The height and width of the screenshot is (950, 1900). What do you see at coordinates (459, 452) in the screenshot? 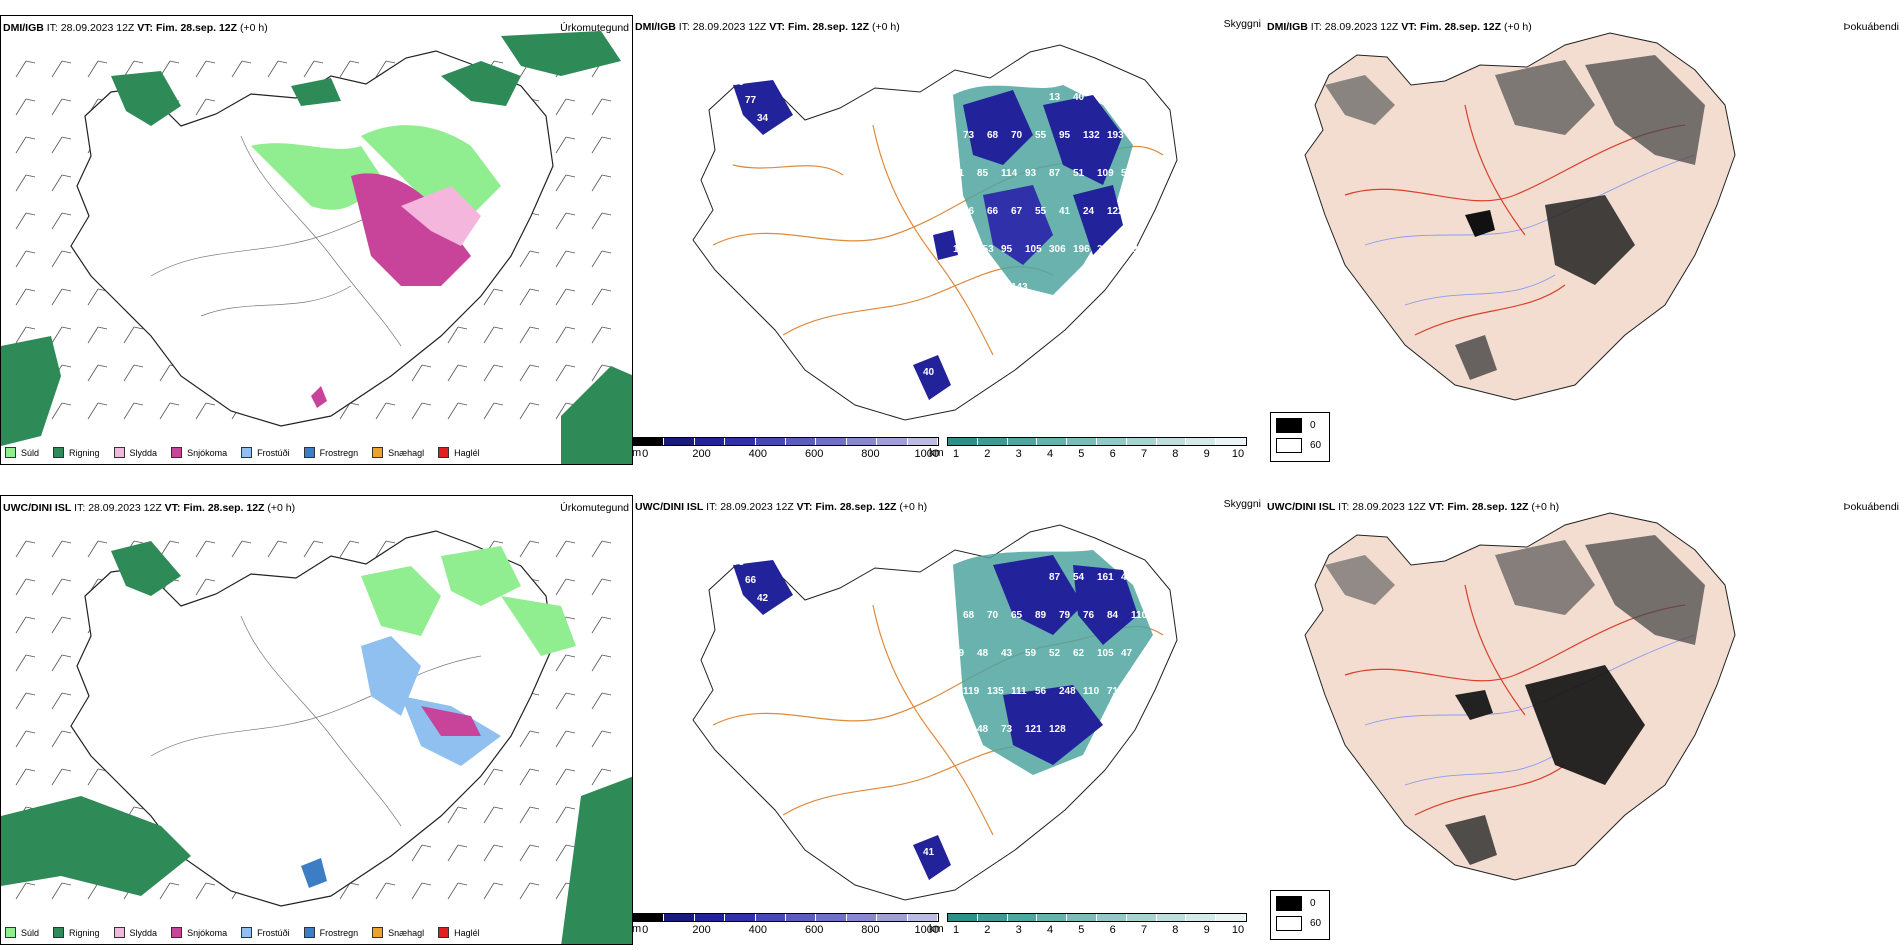
I see `legend-item: Haglél` at bounding box center [459, 452].